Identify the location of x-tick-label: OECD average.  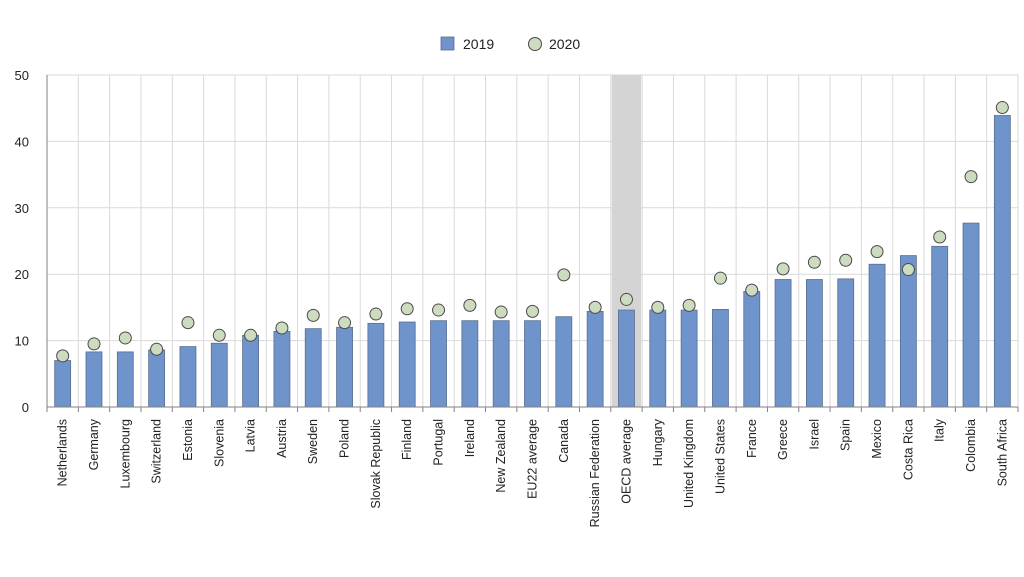
(626, 461).